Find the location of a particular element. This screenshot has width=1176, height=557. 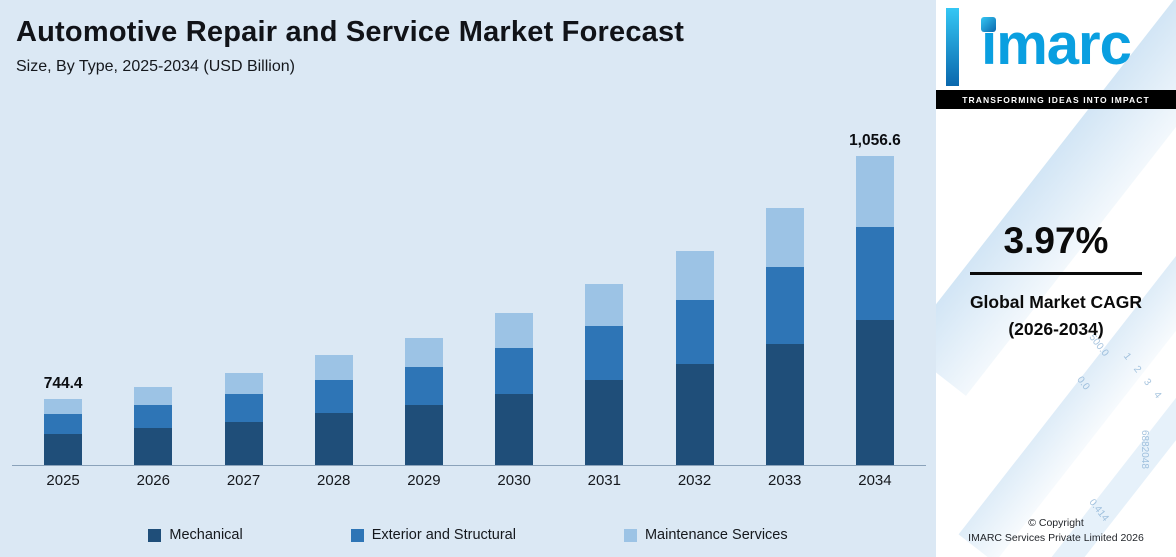

legend-item-maintenance-services: Maintenance Services is located at coordinates (705, 535).